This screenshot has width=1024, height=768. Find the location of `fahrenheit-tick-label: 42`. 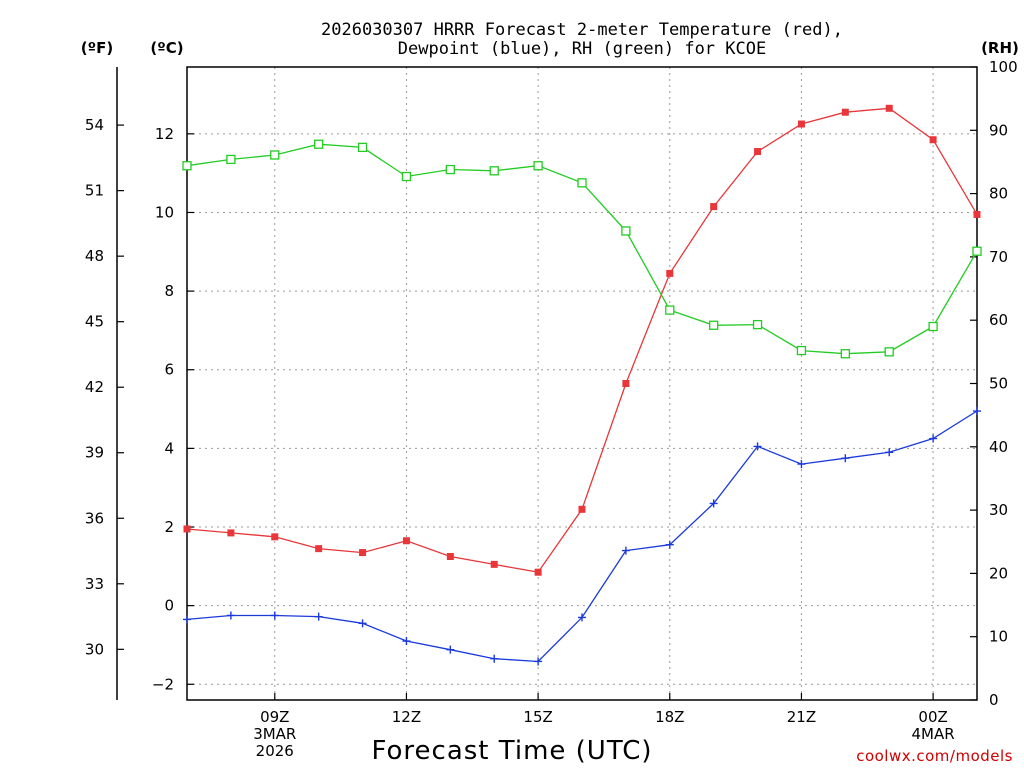

fahrenheit-tick-label: 42 is located at coordinates (94, 387).